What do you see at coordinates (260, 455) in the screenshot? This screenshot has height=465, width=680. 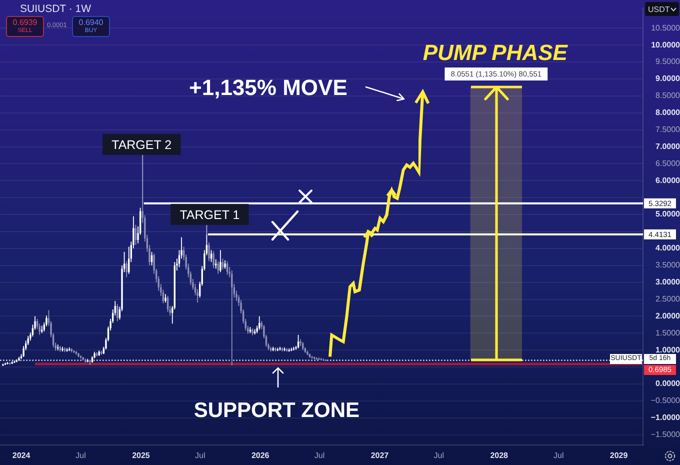 I see `x-tick-label: 2026` at bounding box center [260, 455].